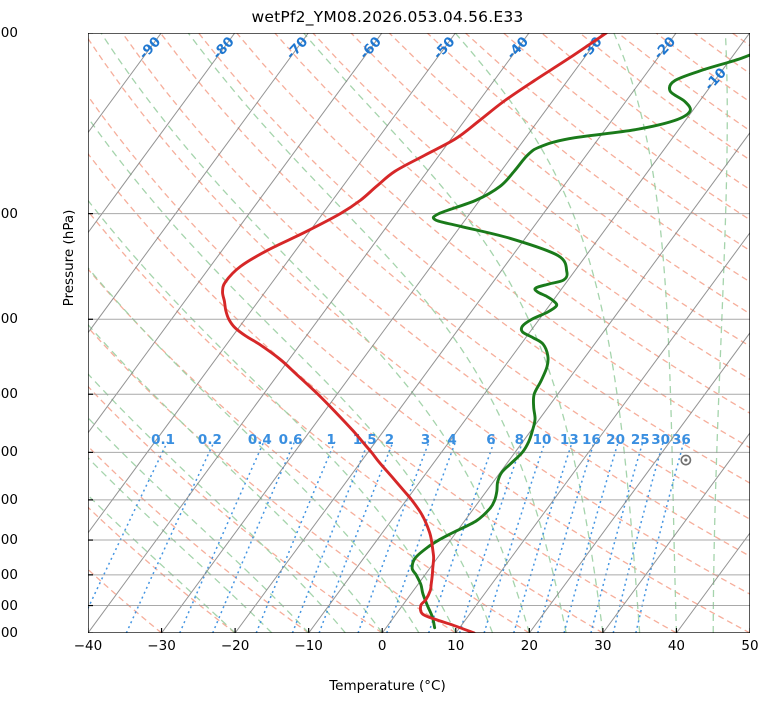  What do you see at coordinates (9, 319) in the screenshot?
I see `y-tick-300: 300` at bounding box center [9, 319].